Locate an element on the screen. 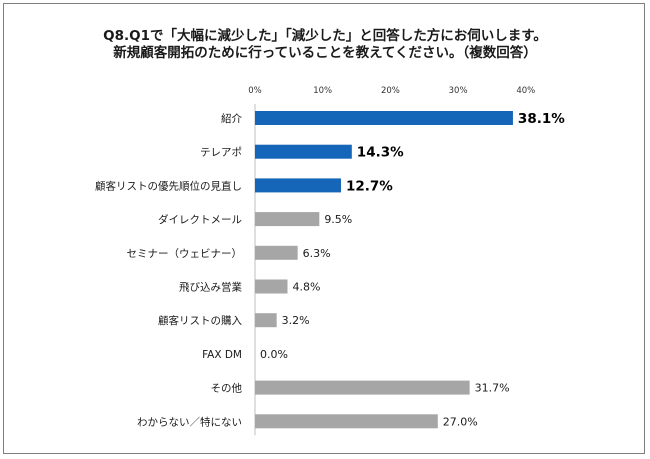 This screenshot has width=650, height=459. data-label: 31.7% is located at coordinates (492, 388).